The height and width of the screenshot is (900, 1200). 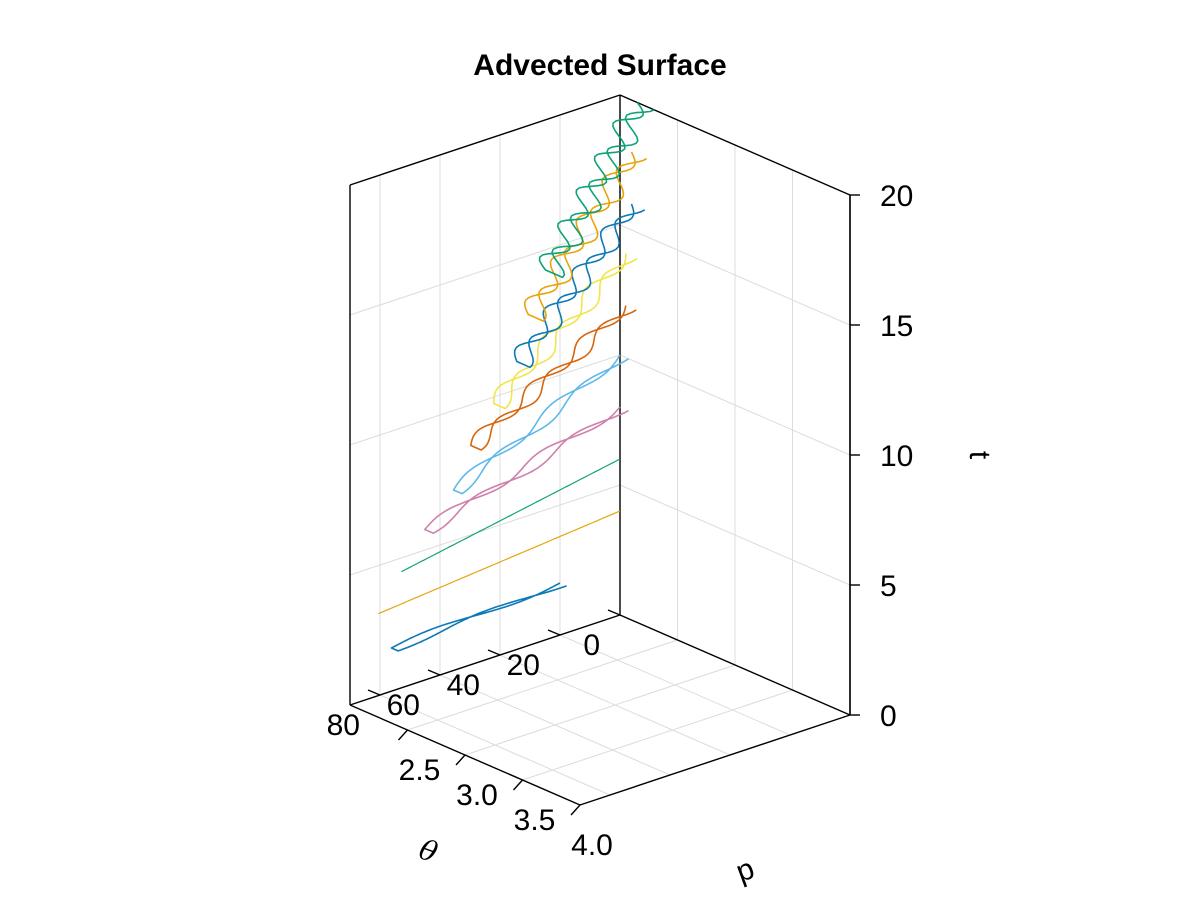 I want to click on chart-title: Advected Surface, so click(x=599, y=65).